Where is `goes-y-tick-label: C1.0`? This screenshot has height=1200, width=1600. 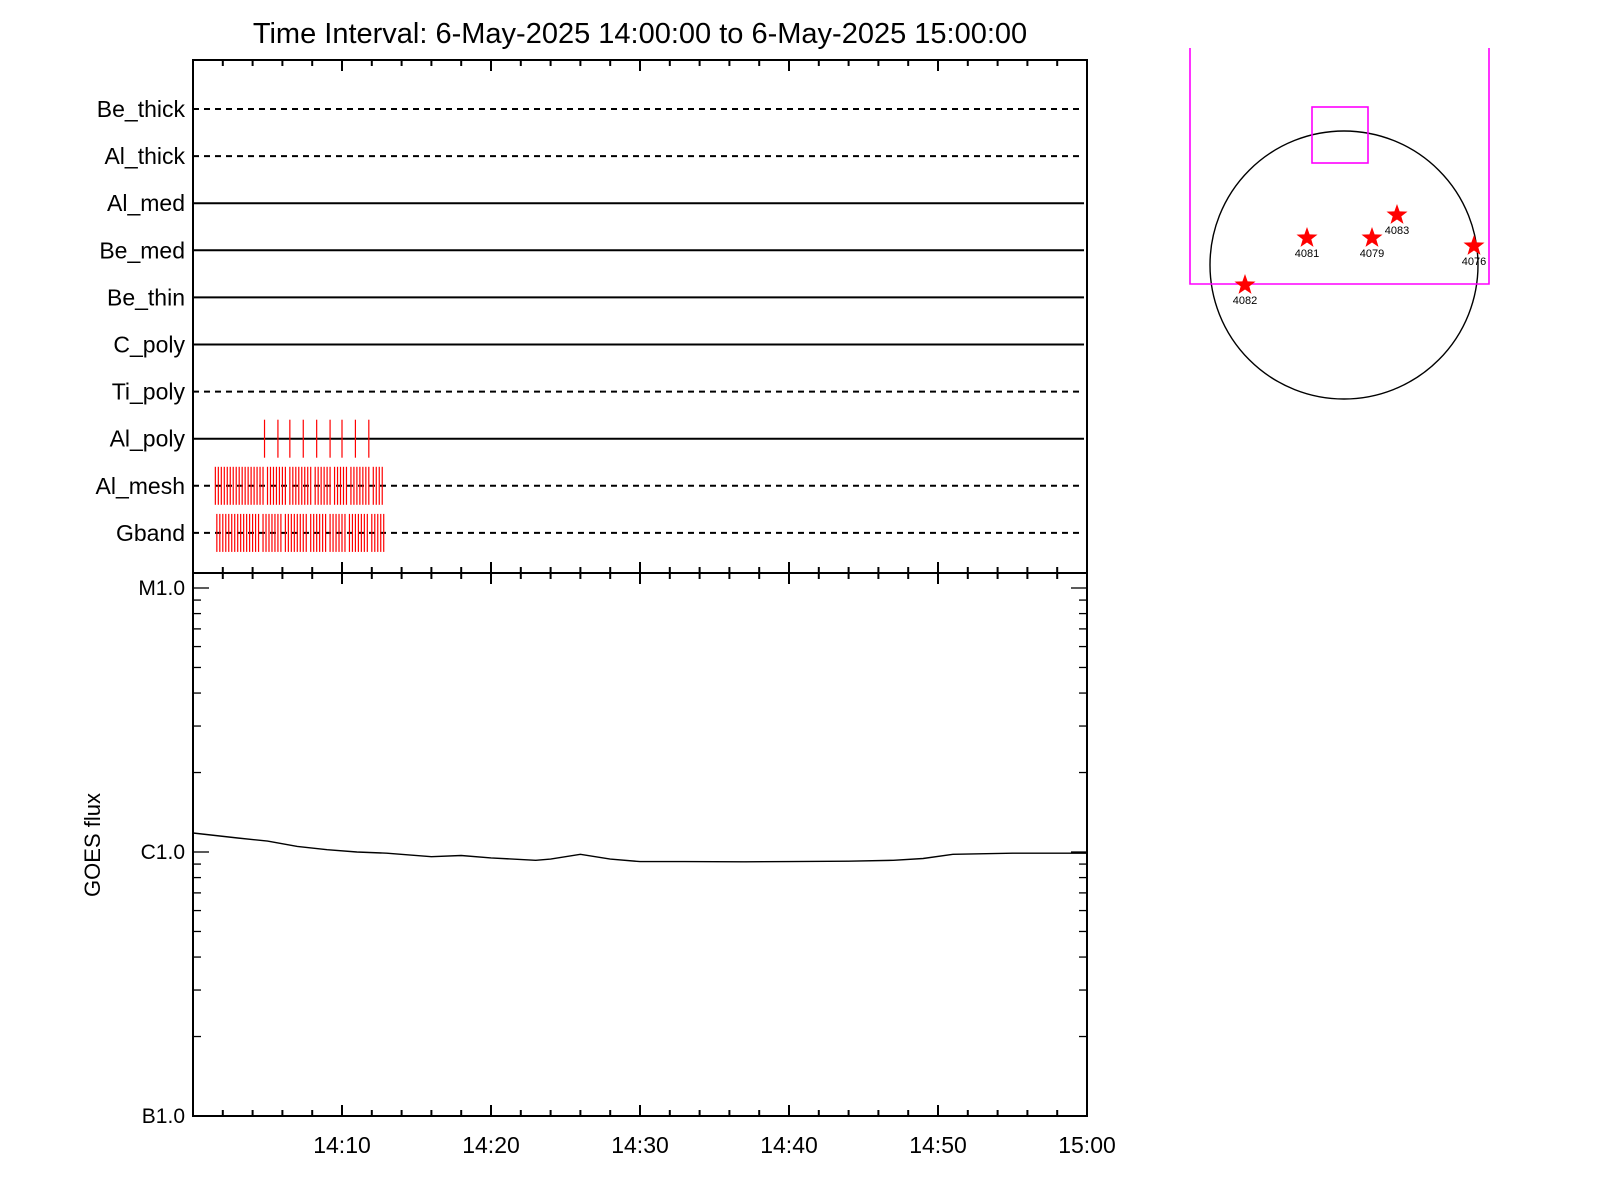
goes-y-tick-label: C1.0 is located at coordinates (163, 852).